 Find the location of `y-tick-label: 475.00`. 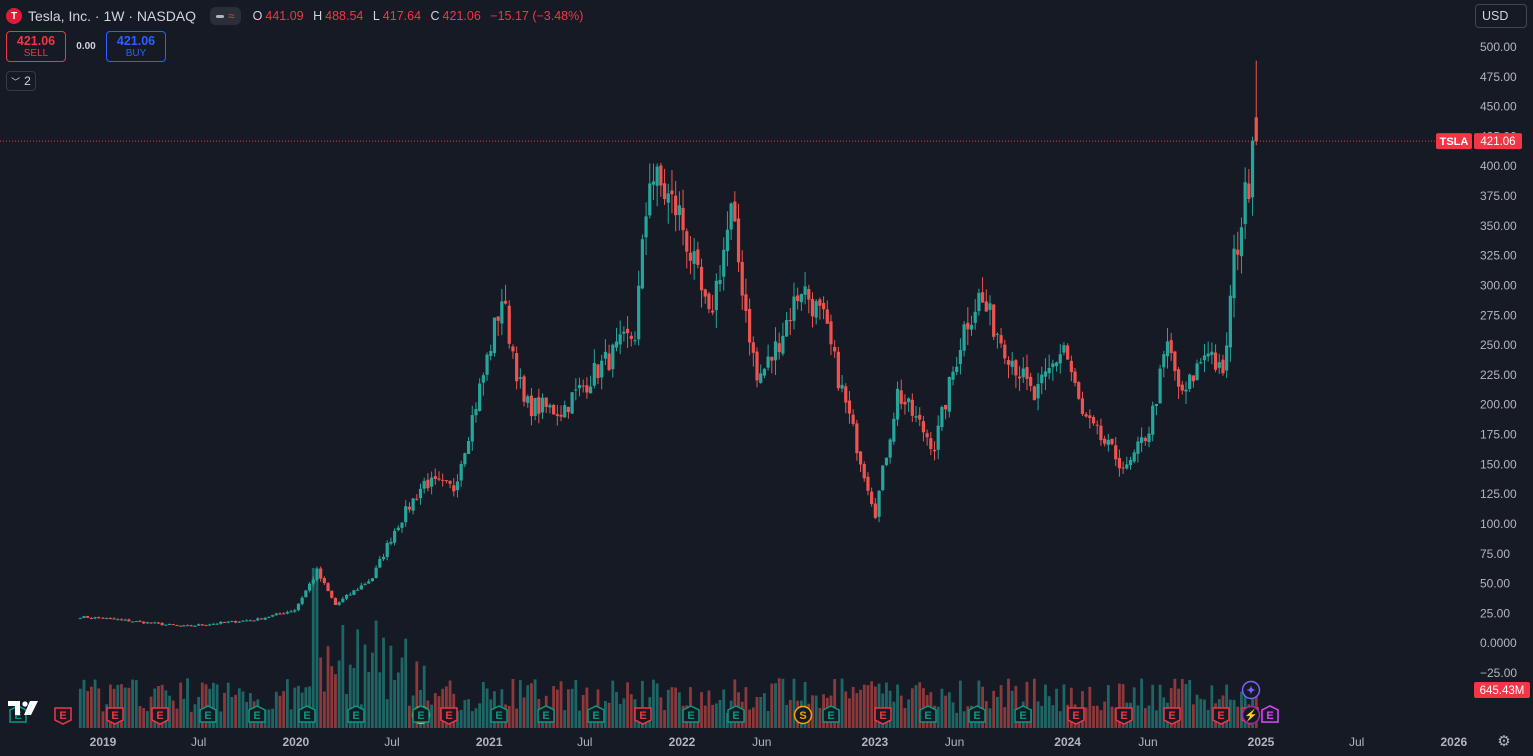

y-tick-label: 475.00 is located at coordinates (1498, 77).